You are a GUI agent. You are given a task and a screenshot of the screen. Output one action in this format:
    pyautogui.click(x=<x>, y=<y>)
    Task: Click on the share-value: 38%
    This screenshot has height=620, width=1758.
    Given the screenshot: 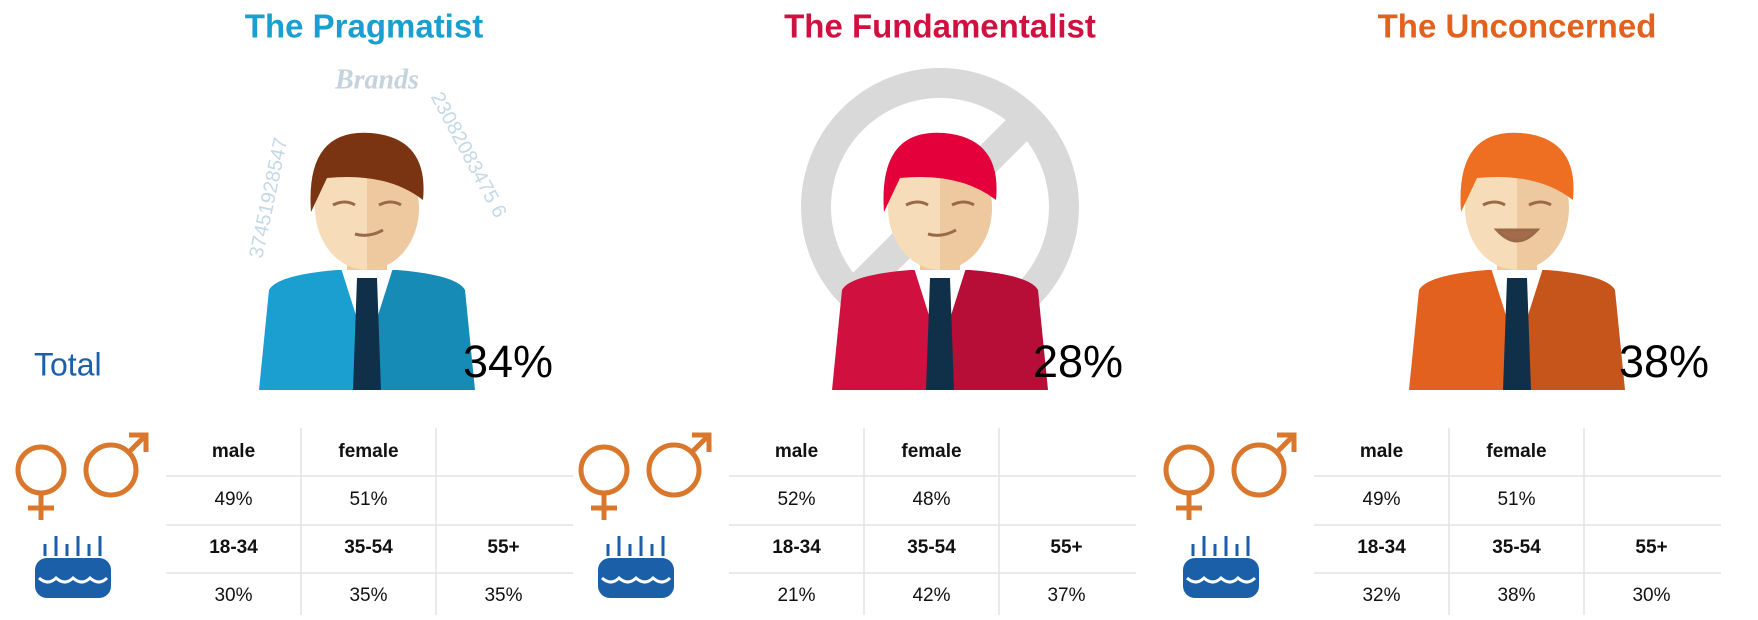 What is the action you would take?
    pyautogui.click(x=1664, y=361)
    